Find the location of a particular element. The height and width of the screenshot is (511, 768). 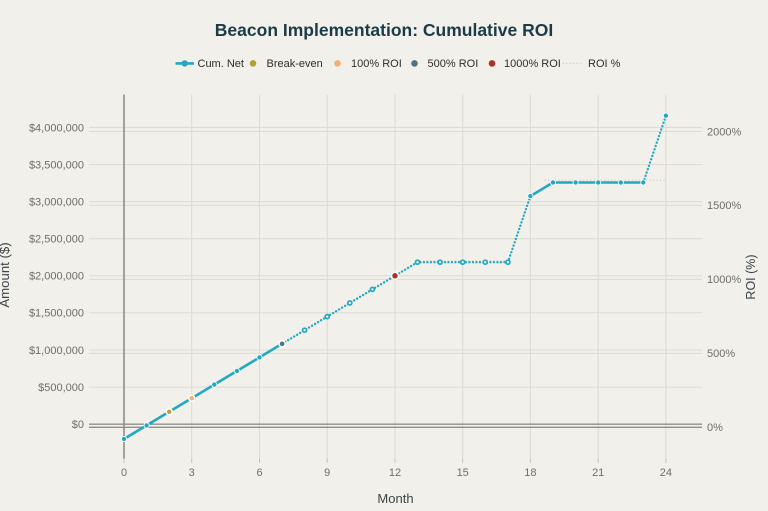

svg-text: 9 is located at coordinates (327, 473).